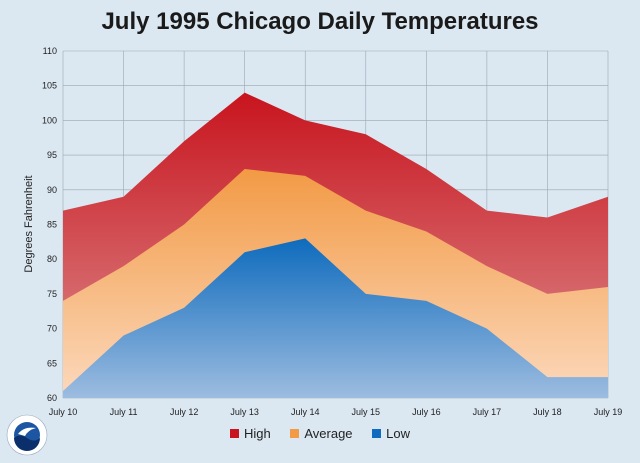 The width and height of the screenshot is (640, 463). What do you see at coordinates (547, 412) in the screenshot?
I see `x-tick-label: July 18` at bounding box center [547, 412].